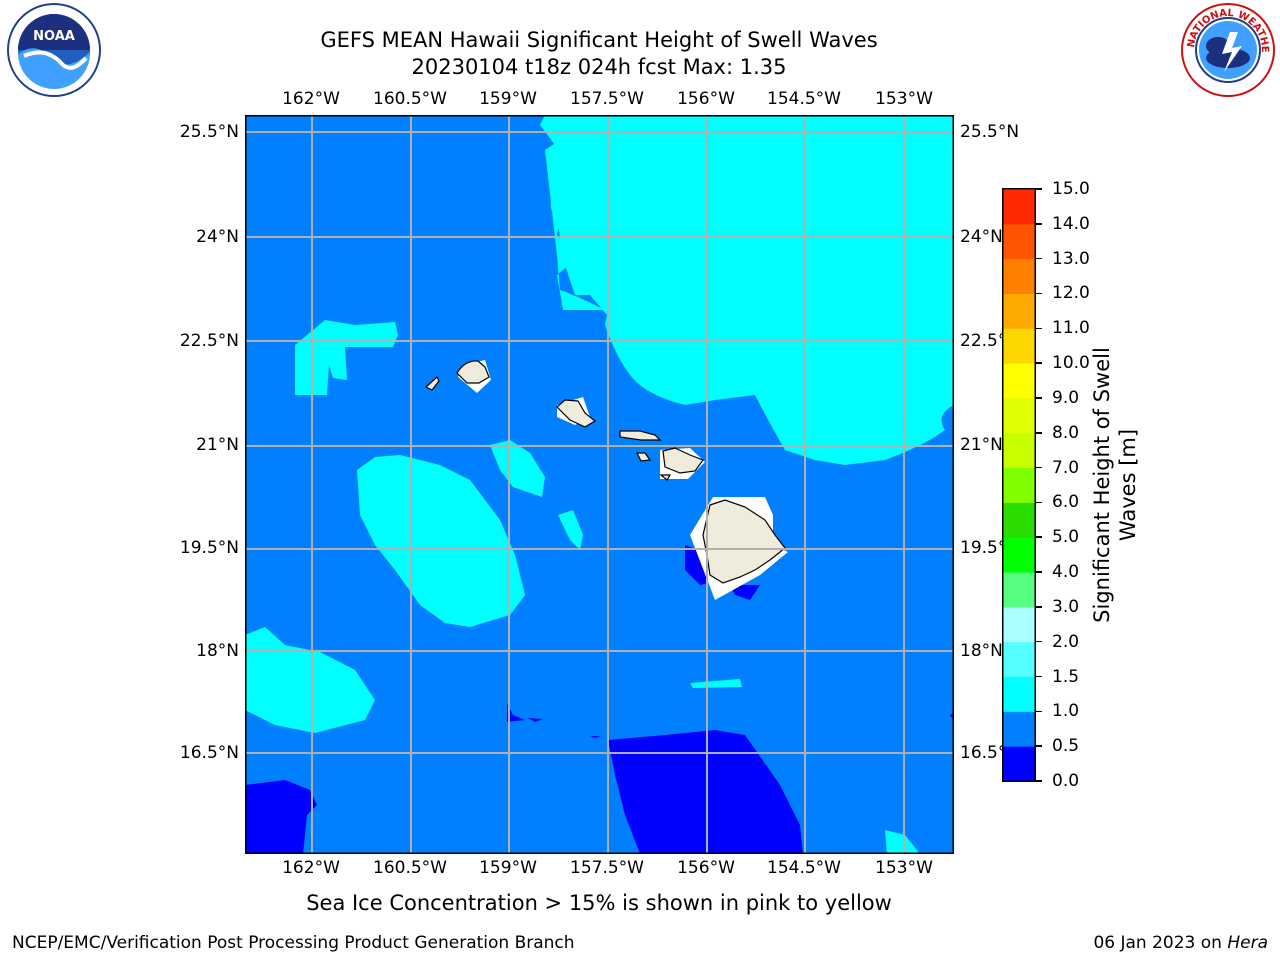  What do you see at coordinates (311, 99) in the screenshot?
I see `lon-label-top: 162°W` at bounding box center [311, 99].